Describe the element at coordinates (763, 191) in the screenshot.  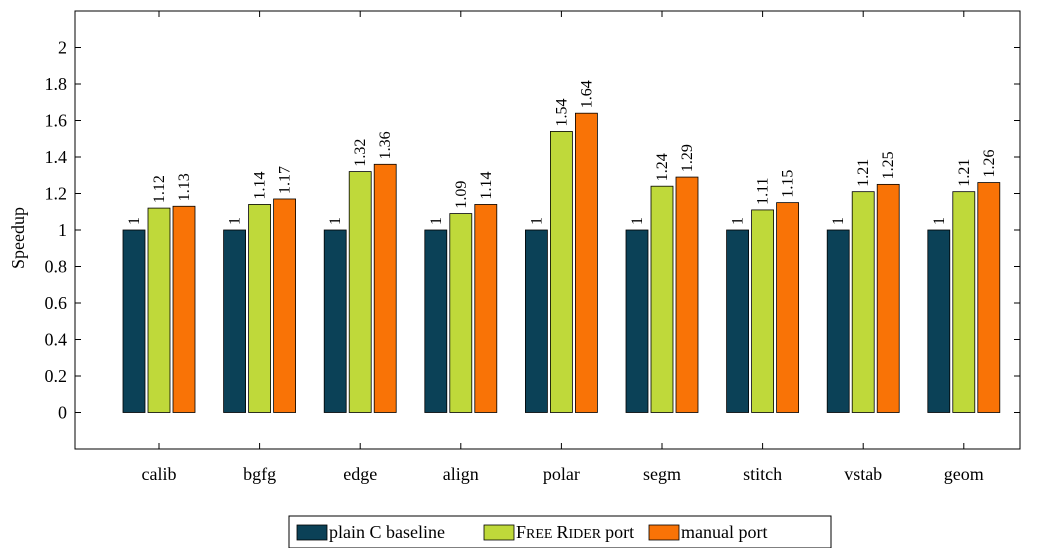
I see `data-label-stitch-series-1: 1.11` at that location.